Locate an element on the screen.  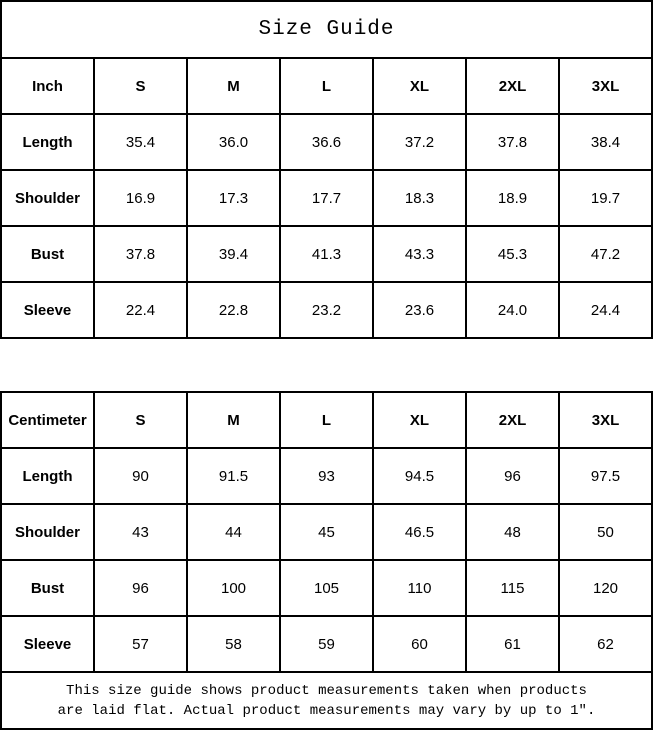
measurement-cell: 105 is located at coordinates (326, 588).